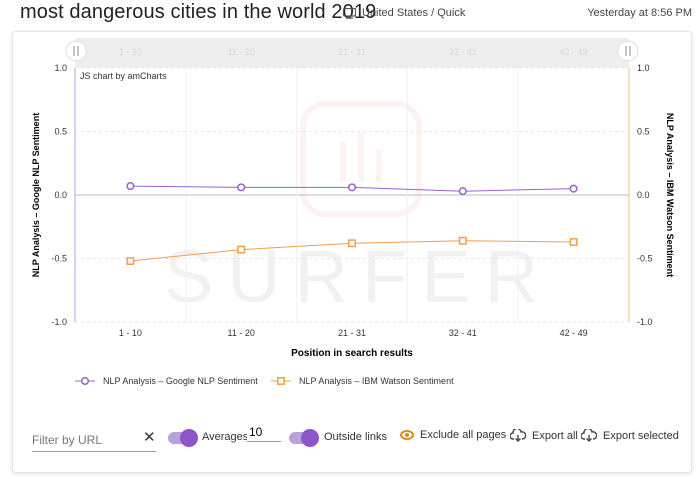 The image size is (700, 479). What do you see at coordinates (130, 52) in the screenshot?
I see `scrollbar-label: 1 - 10` at bounding box center [130, 52].